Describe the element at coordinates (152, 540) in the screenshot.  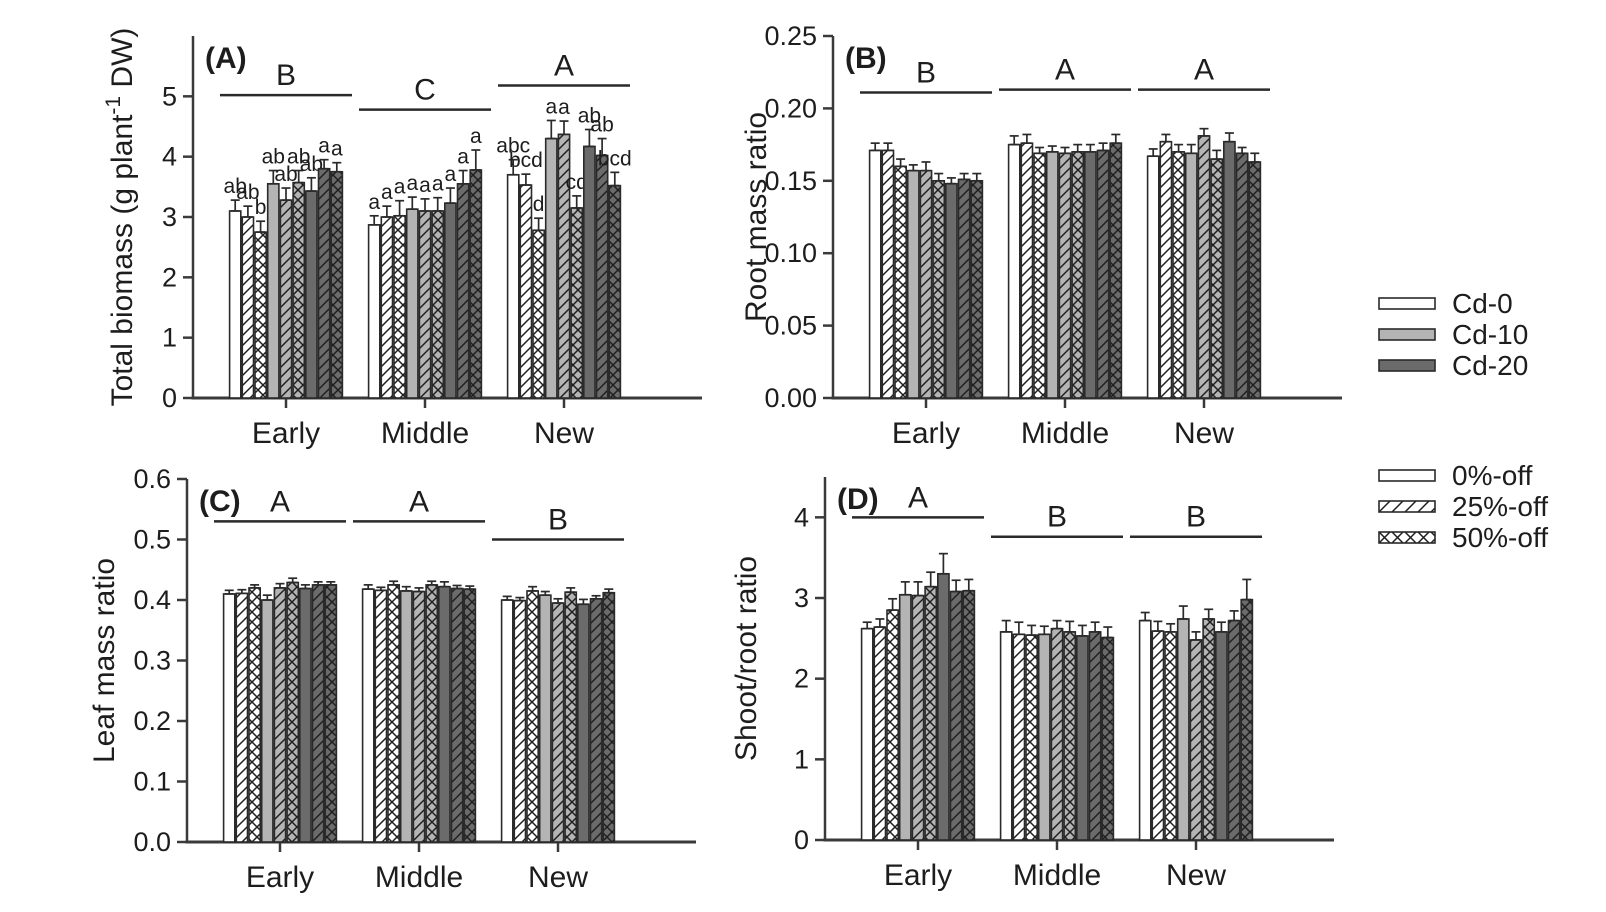
I see `y-tick-label: 0.5` at that location.